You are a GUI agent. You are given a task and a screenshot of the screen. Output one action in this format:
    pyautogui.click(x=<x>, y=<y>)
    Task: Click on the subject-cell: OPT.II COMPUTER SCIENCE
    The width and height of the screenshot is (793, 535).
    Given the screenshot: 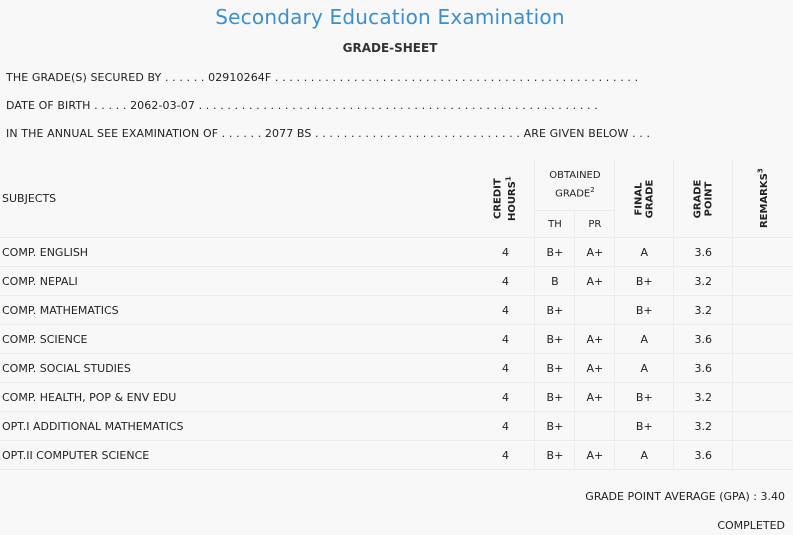 What is the action you would take?
    pyautogui.click(x=238, y=455)
    